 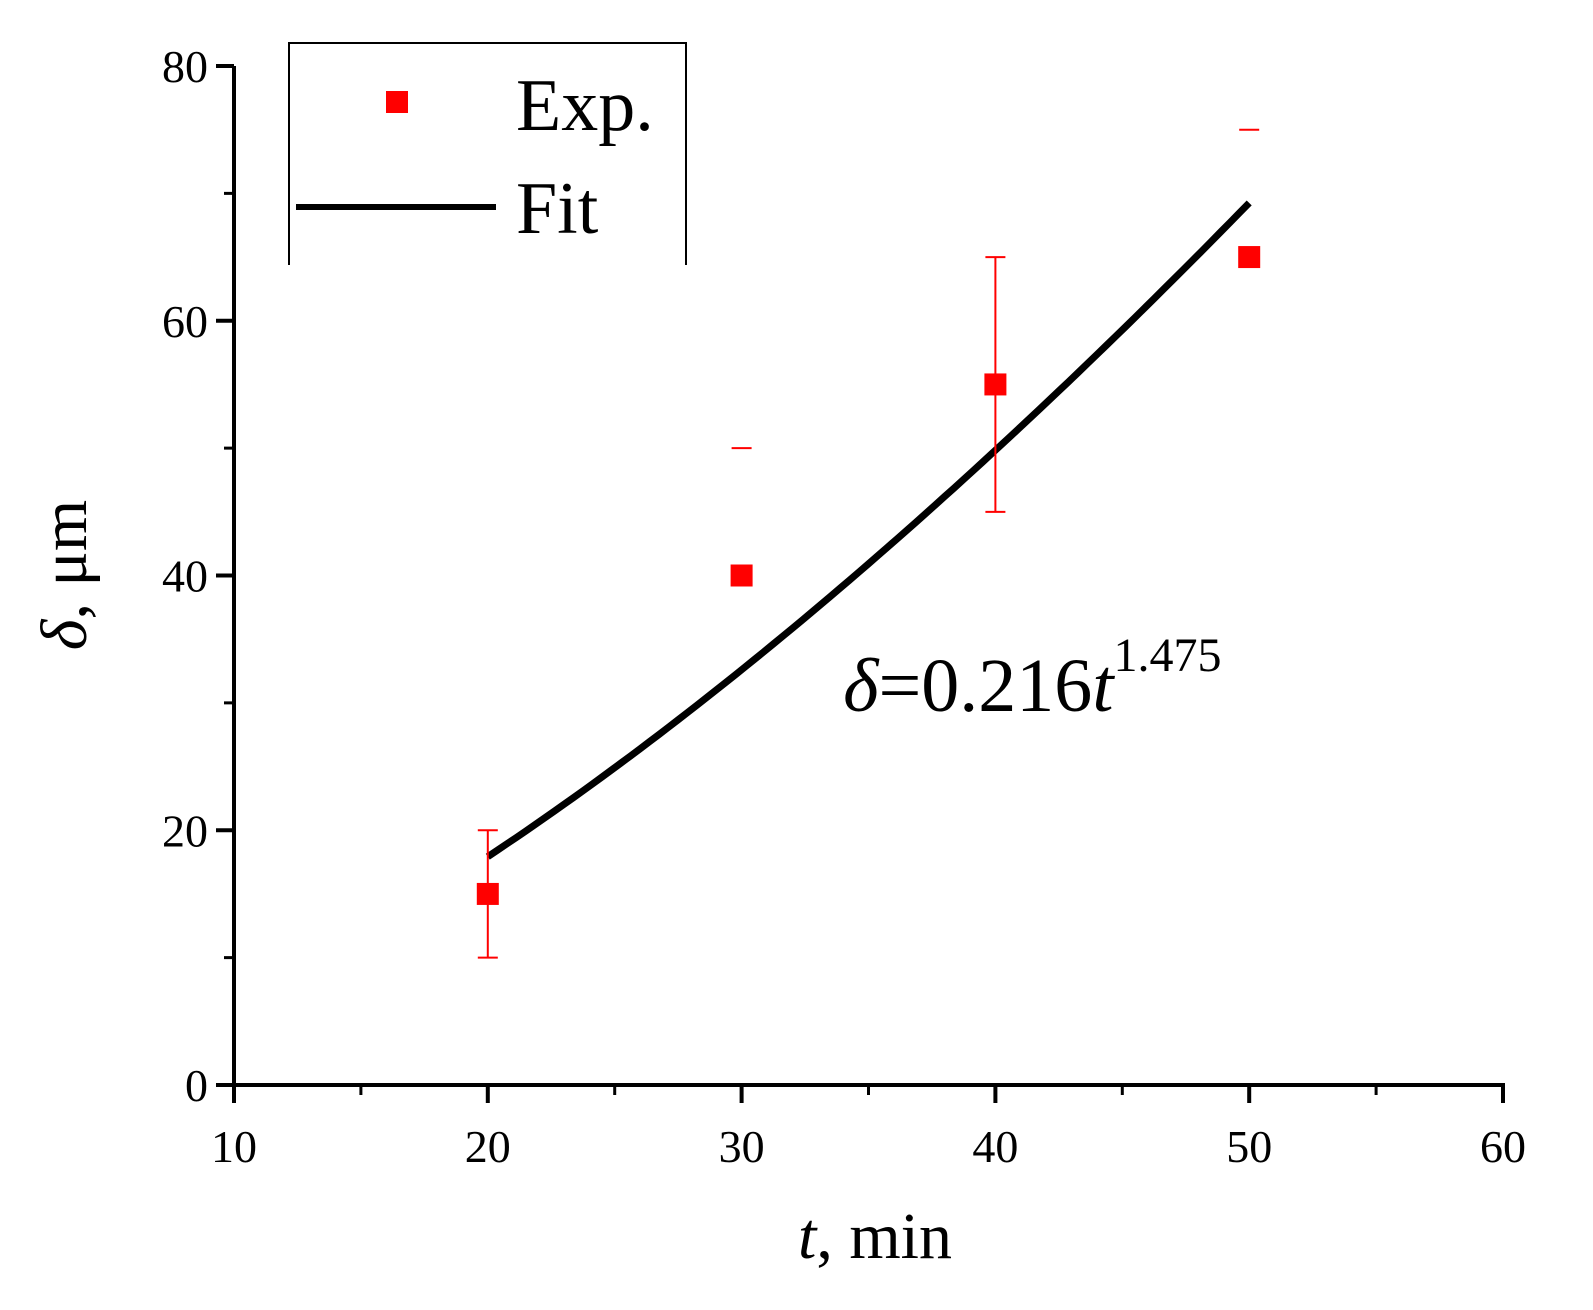 I want to click on y-tick-label: 0, so click(x=196, y=1085).